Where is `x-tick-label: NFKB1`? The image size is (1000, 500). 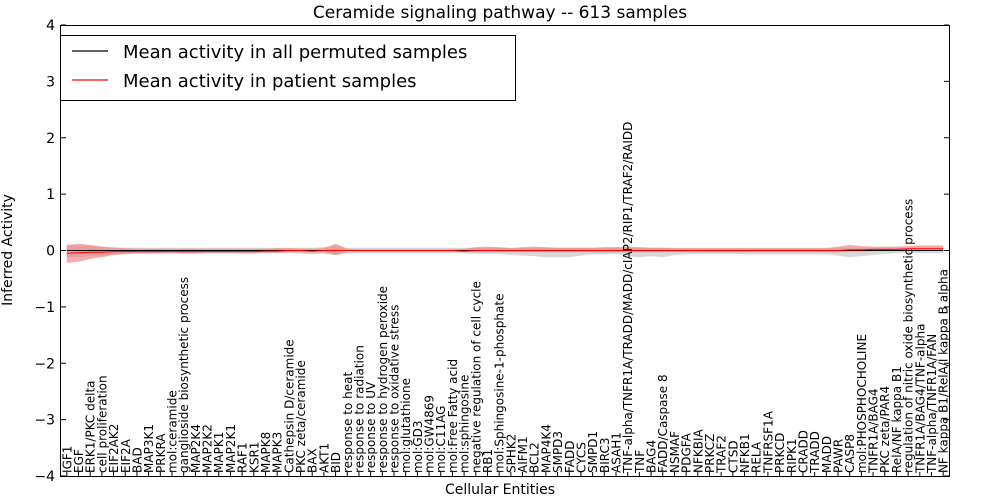
x-tick-label: NFKB1 is located at coordinates (745, 453).